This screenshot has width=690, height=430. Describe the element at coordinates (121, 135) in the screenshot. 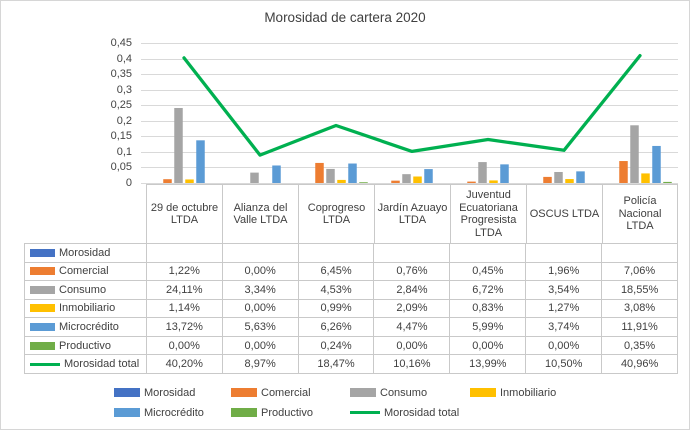

I see `y-tick-label: 0,15` at that location.